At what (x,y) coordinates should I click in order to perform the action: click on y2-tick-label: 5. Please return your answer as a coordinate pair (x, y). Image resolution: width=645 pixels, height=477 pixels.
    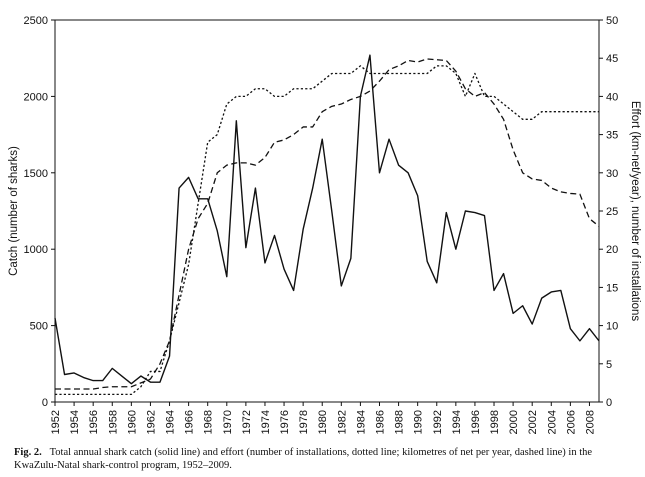
    Looking at the image, I should click on (609, 365).